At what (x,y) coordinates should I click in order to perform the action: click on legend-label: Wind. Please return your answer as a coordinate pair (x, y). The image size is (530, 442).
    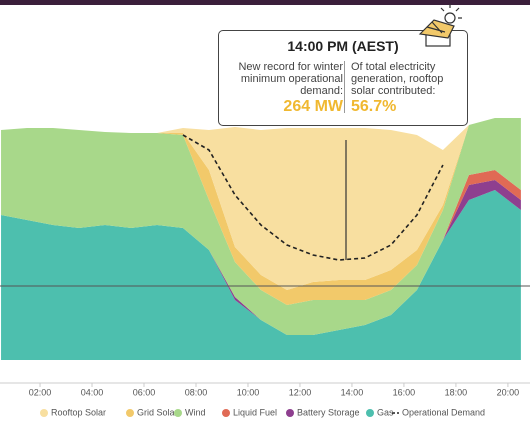
    Looking at the image, I should click on (195, 412).